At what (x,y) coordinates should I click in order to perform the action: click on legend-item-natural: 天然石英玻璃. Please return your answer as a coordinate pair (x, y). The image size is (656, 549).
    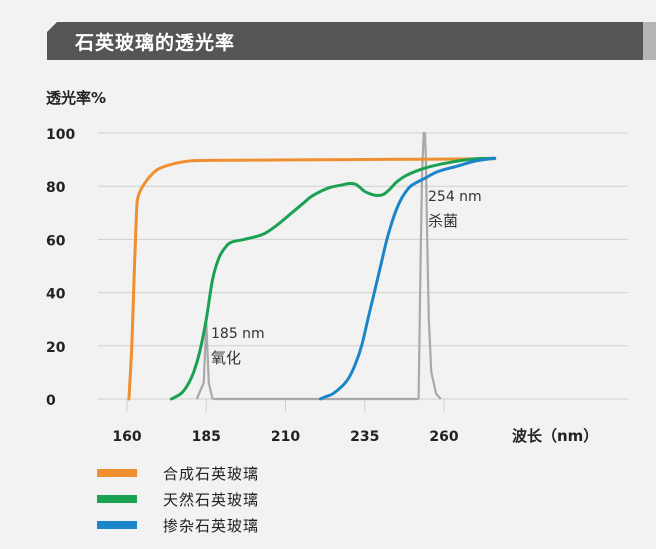
    Looking at the image, I should click on (178, 499).